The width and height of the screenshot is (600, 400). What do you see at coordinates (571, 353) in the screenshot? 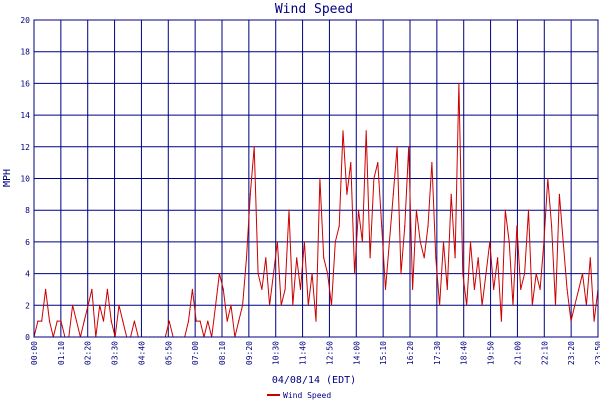
I see `x-tick-label: 23:20` at bounding box center [571, 353].